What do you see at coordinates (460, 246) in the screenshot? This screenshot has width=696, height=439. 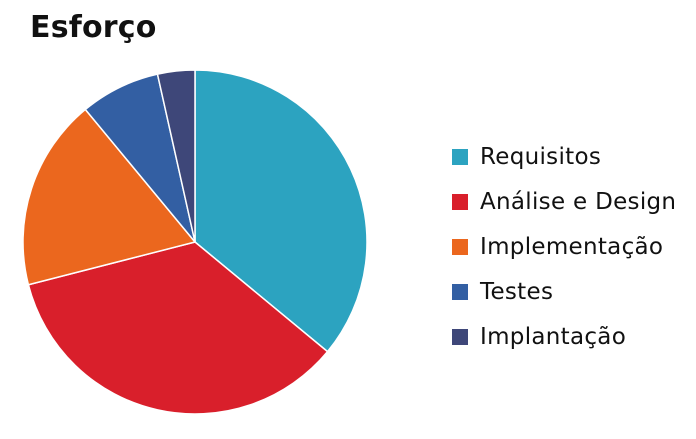 I see `legend-swatch-implementacao` at bounding box center [460, 246].